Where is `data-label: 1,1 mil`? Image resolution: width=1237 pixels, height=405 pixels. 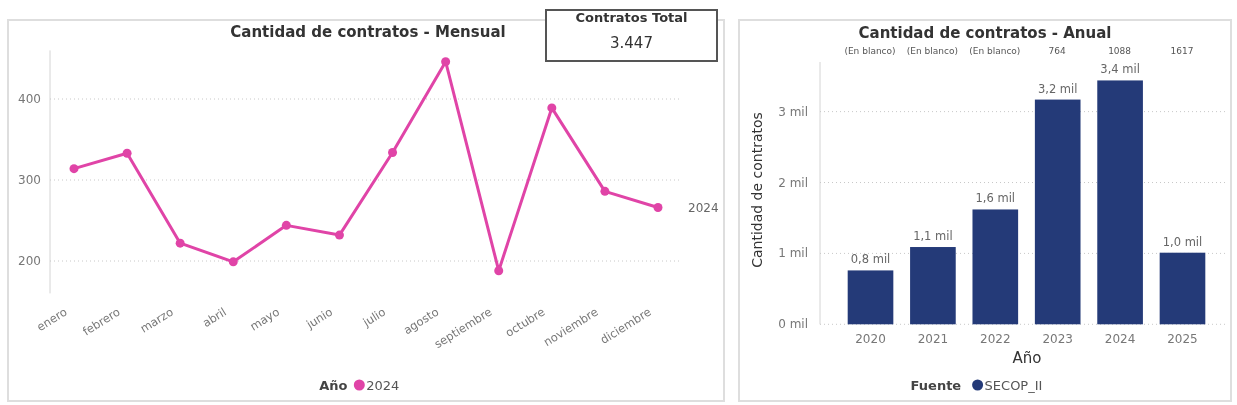
data-label: 1,1 mil is located at coordinates (933, 236).